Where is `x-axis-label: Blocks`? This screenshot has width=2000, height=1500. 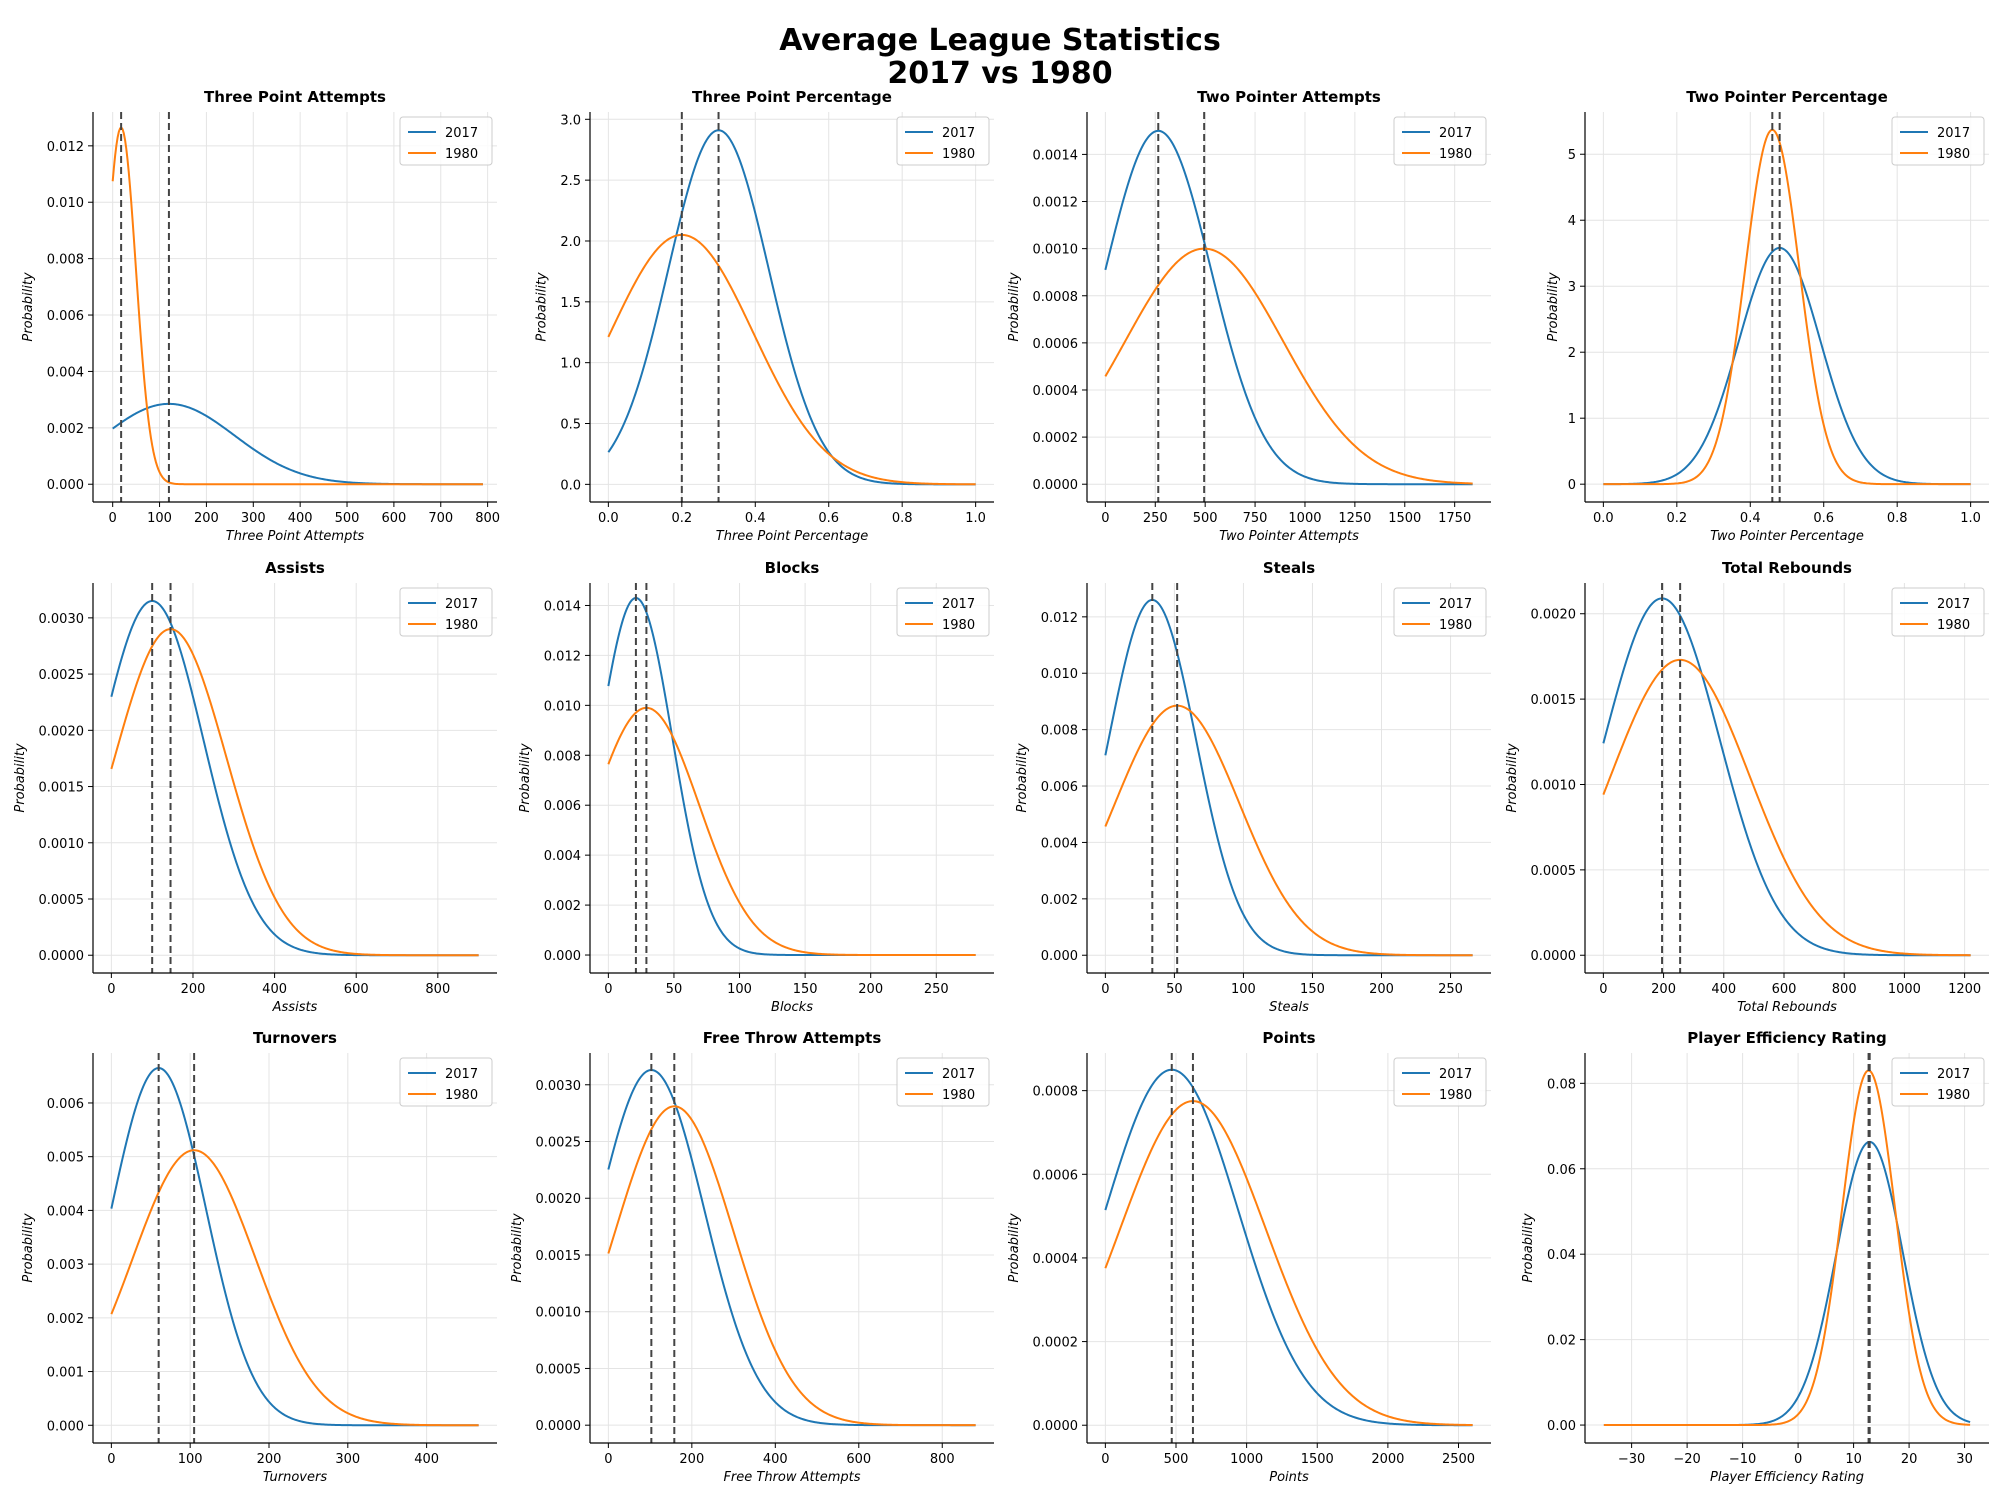 x-axis-label: Blocks is located at coordinates (792, 1007).